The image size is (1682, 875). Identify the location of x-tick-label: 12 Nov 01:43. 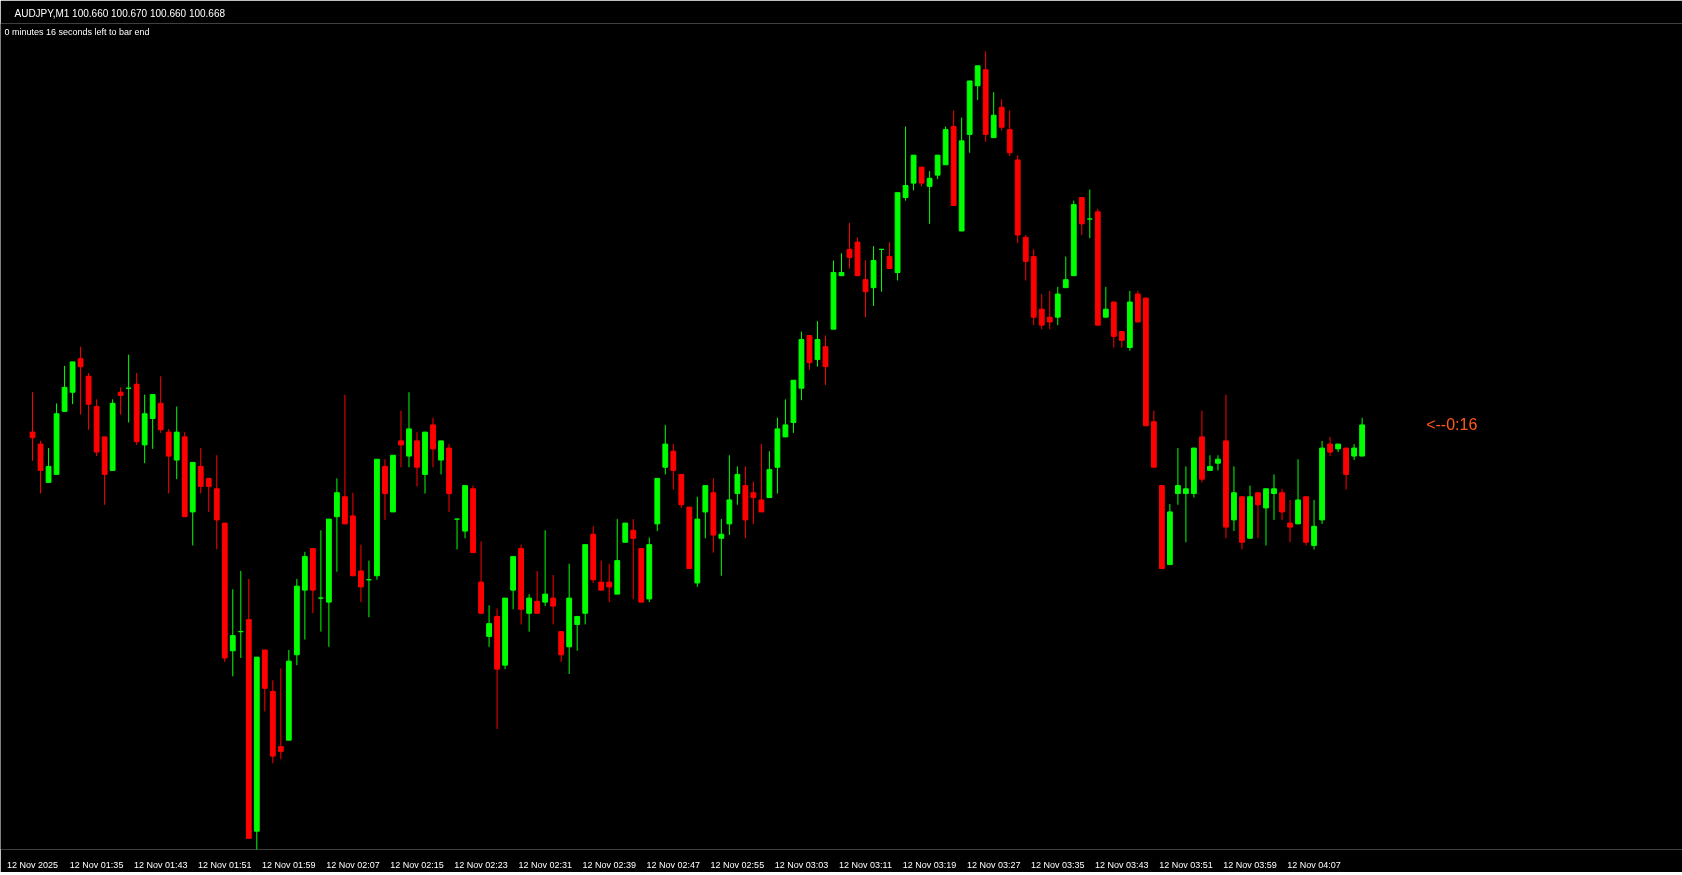
(160, 864).